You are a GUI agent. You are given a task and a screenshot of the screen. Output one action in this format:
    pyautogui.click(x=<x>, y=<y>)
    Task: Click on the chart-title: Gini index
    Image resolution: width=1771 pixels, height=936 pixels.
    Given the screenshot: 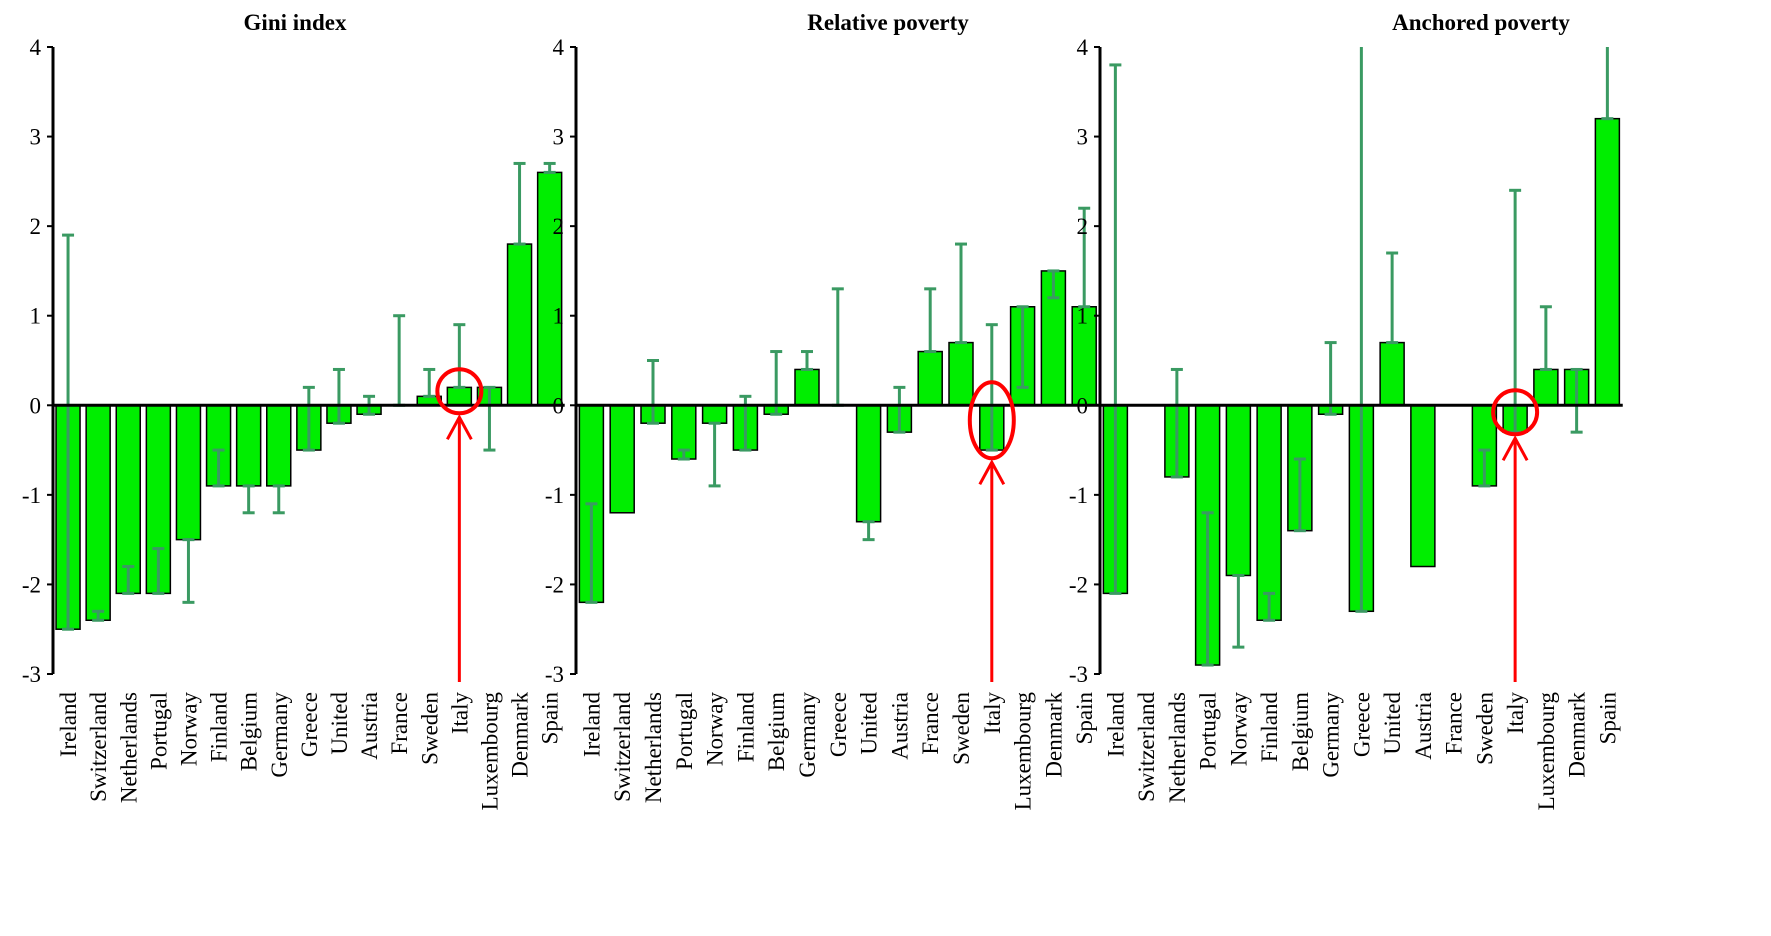 What is the action you would take?
    pyautogui.click(x=295, y=22)
    